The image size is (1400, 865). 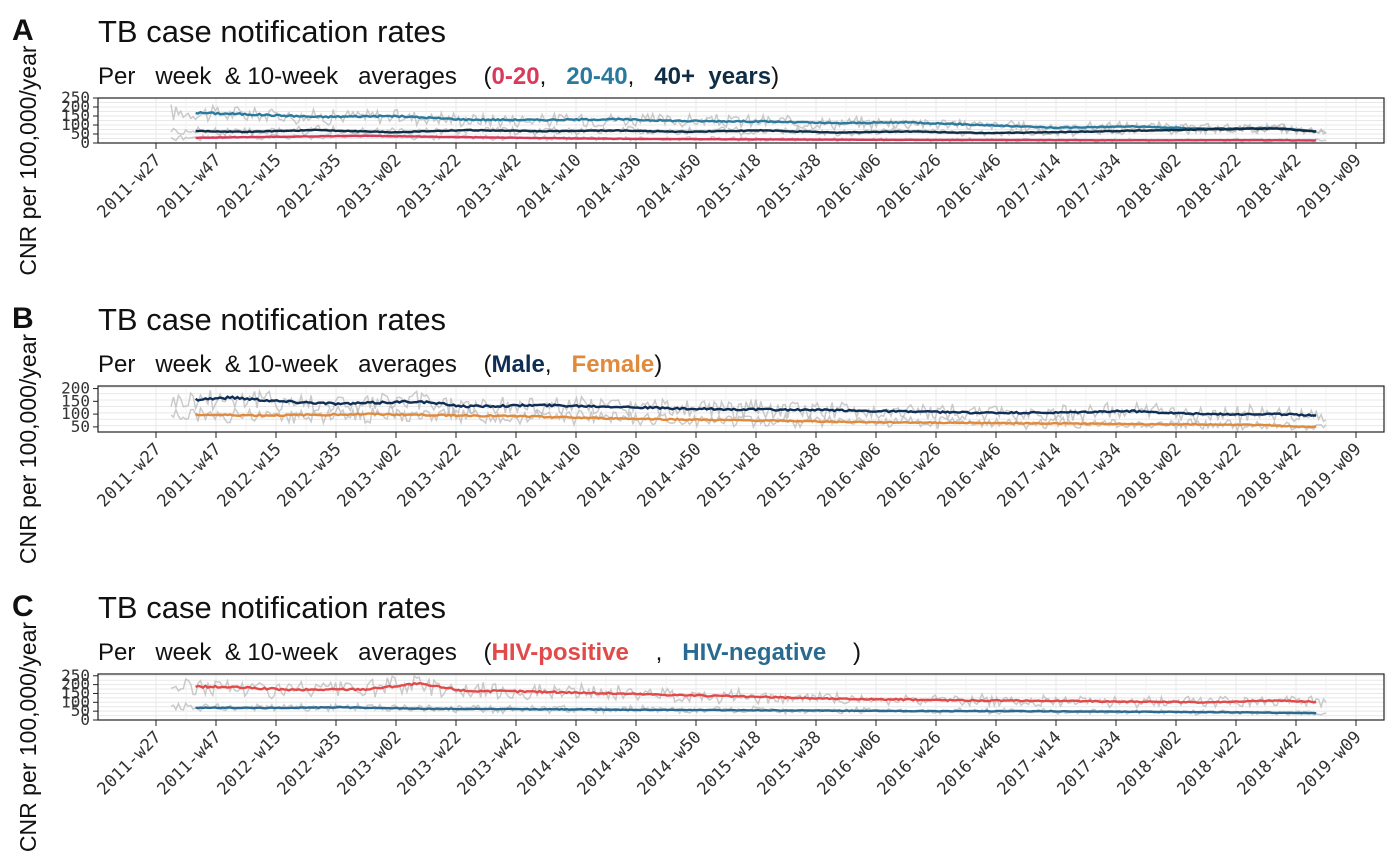 What do you see at coordinates (516, 76) in the screenshot?
I see `legend-entry: 0-20` at bounding box center [516, 76].